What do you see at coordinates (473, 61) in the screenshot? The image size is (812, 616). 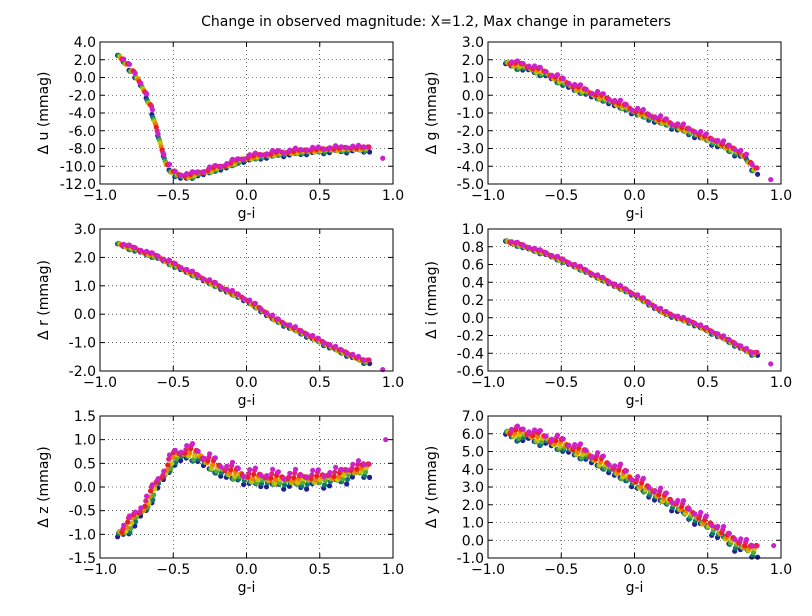 I see `y-tick-label: 2.0` at bounding box center [473, 61].